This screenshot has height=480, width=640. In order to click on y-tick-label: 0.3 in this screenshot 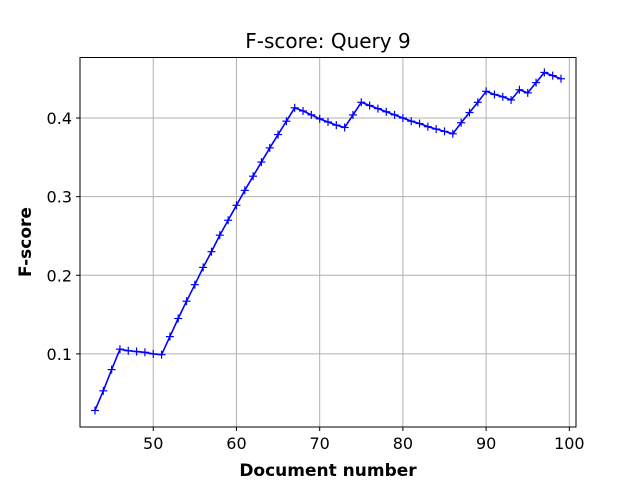, I will do `click(59, 197)`.